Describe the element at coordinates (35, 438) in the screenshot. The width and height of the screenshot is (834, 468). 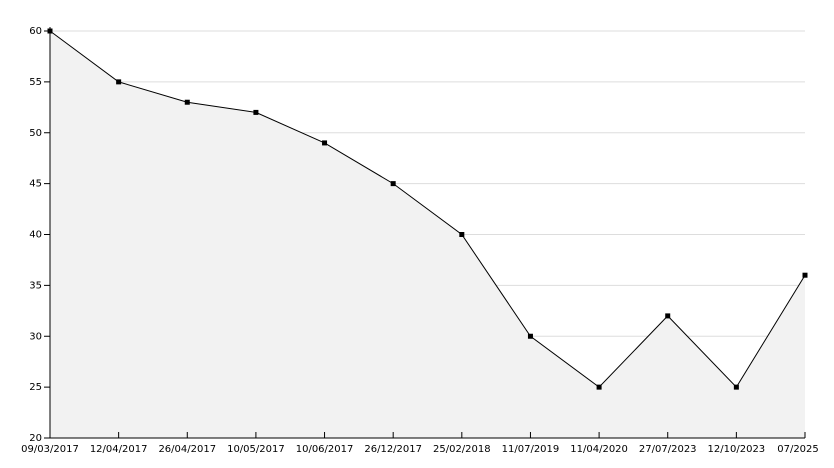
I see `y-tick-label: 20` at that location.